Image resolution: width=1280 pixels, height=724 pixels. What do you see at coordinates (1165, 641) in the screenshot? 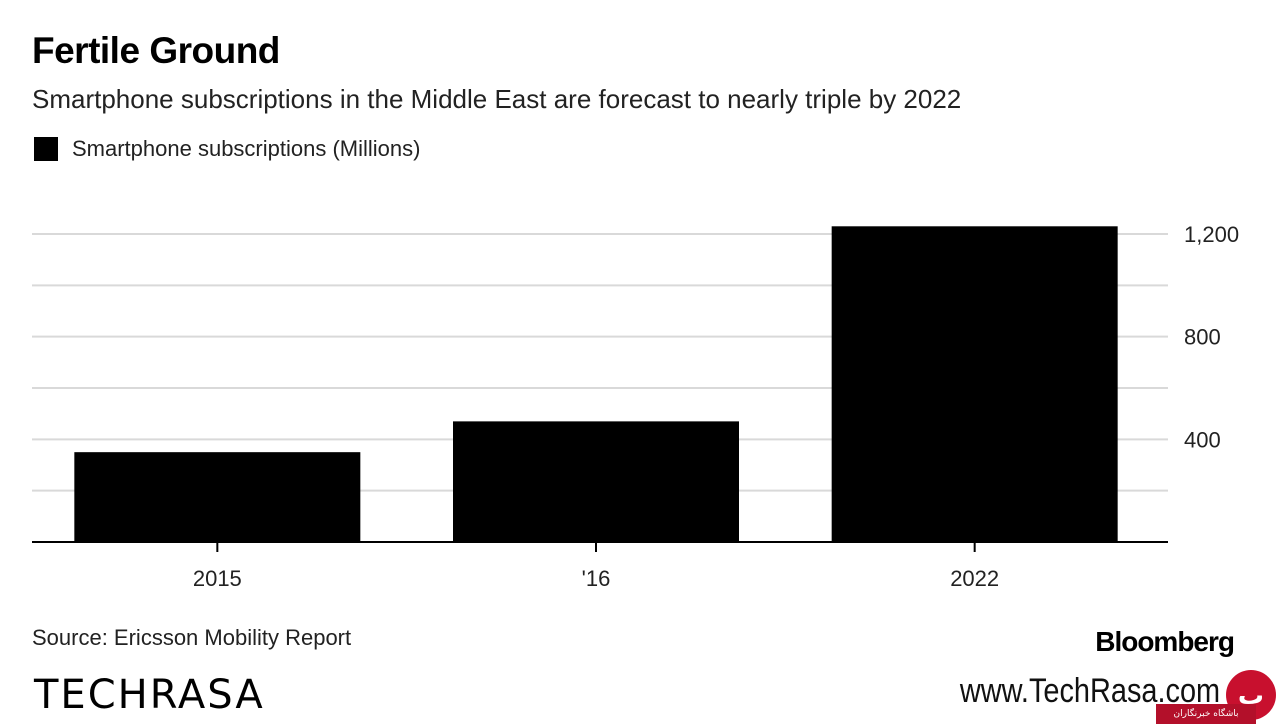
I see `bloomberg-logo: Bloomberg` at bounding box center [1165, 641].